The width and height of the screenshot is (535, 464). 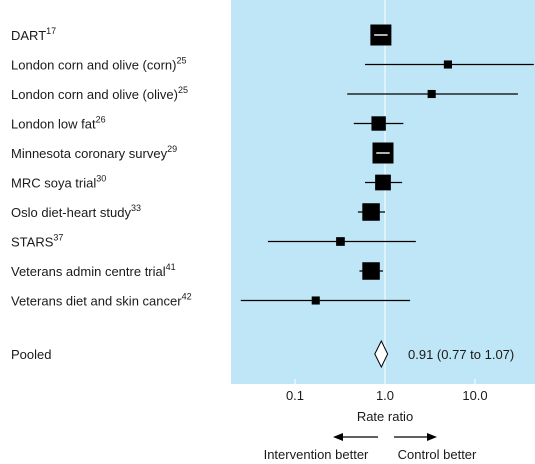 What do you see at coordinates (381, 354) in the screenshot?
I see `pooled-diamond` at bounding box center [381, 354].